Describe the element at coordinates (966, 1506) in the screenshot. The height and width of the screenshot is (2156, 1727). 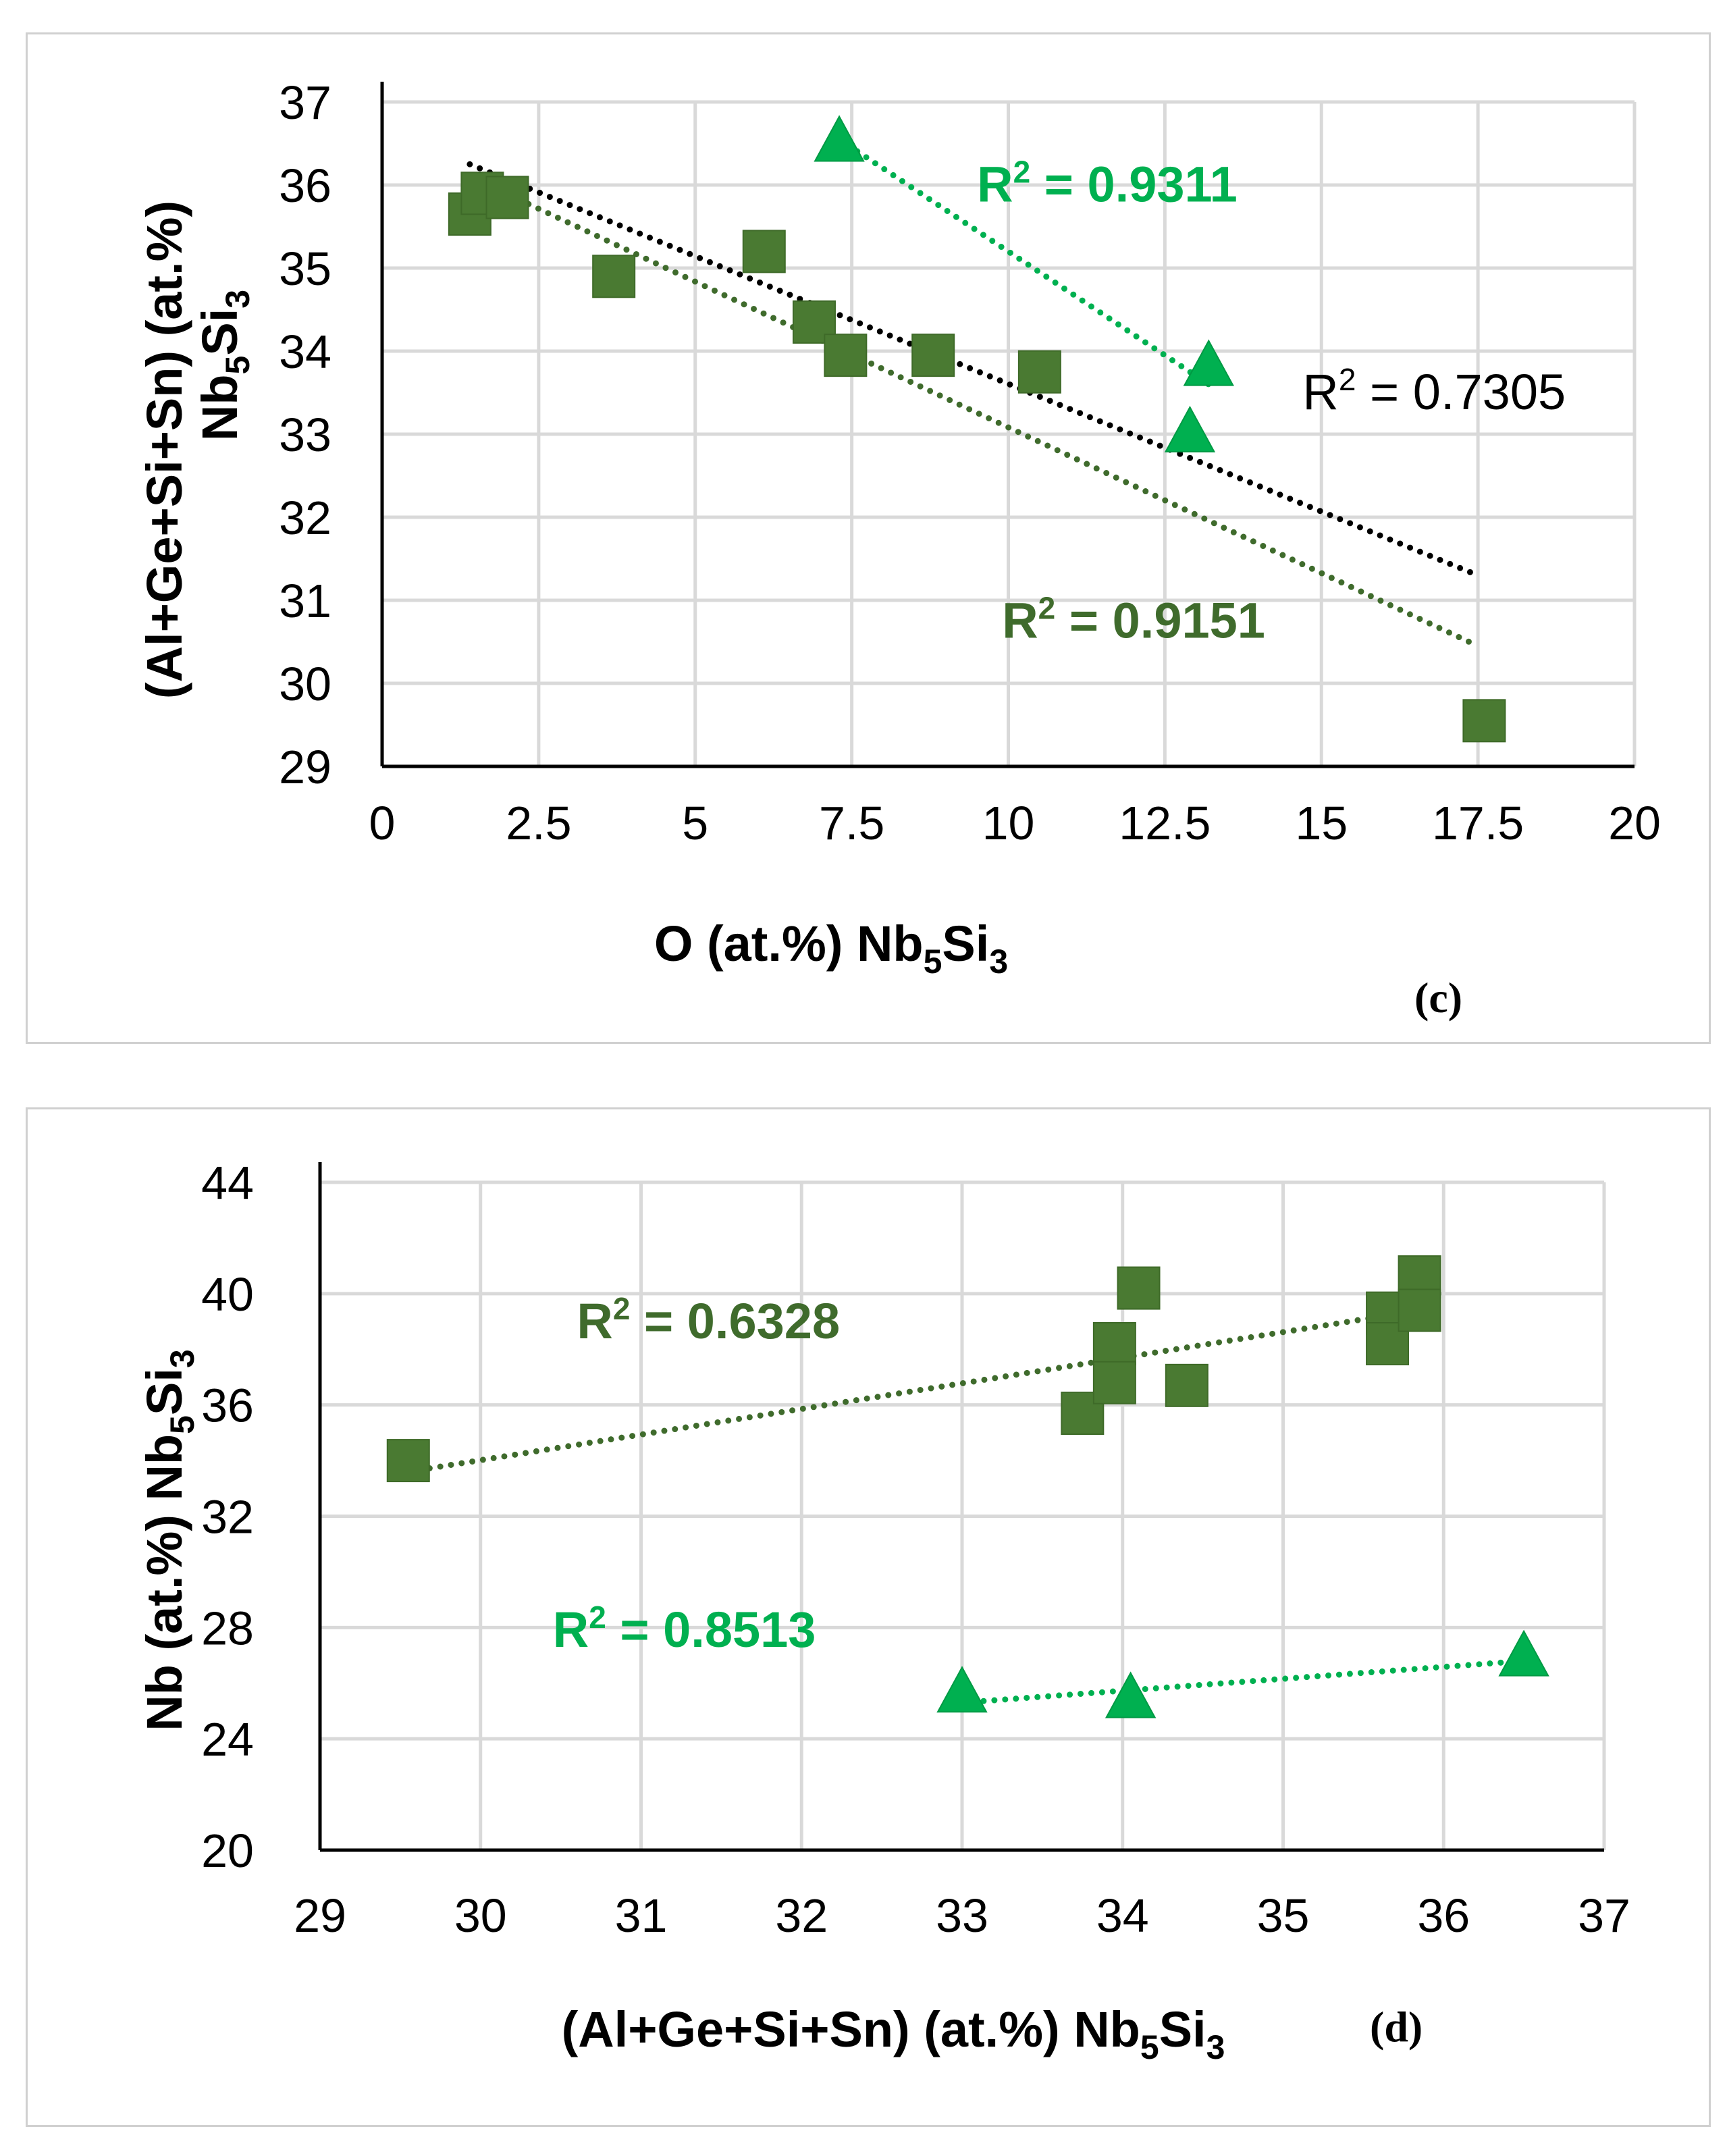
I see `trendlines-d` at that location.